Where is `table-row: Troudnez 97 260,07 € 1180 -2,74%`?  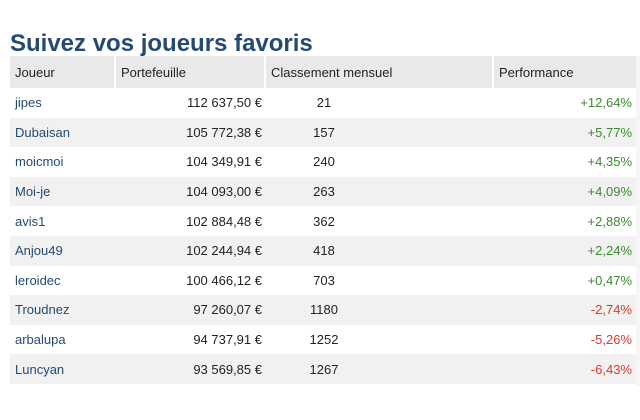 table-row: Troudnez 97 260,07 € 1180 -2,74% is located at coordinates (323, 310).